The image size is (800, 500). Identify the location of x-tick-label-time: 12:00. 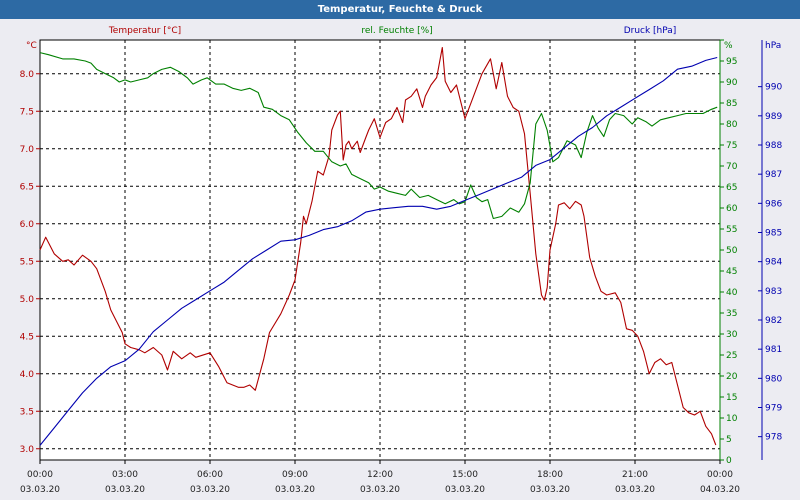
(380, 475).